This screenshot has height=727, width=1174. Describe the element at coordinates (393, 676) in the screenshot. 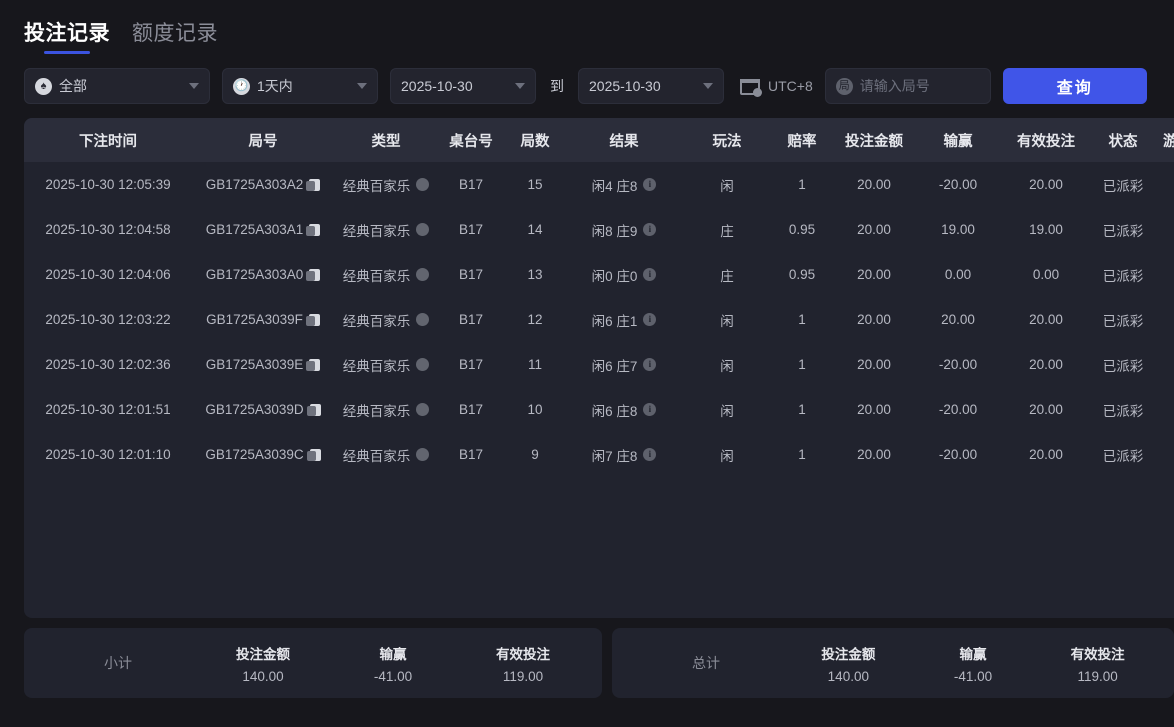

I see `subtotal-pnl-value: -41.00` at that location.